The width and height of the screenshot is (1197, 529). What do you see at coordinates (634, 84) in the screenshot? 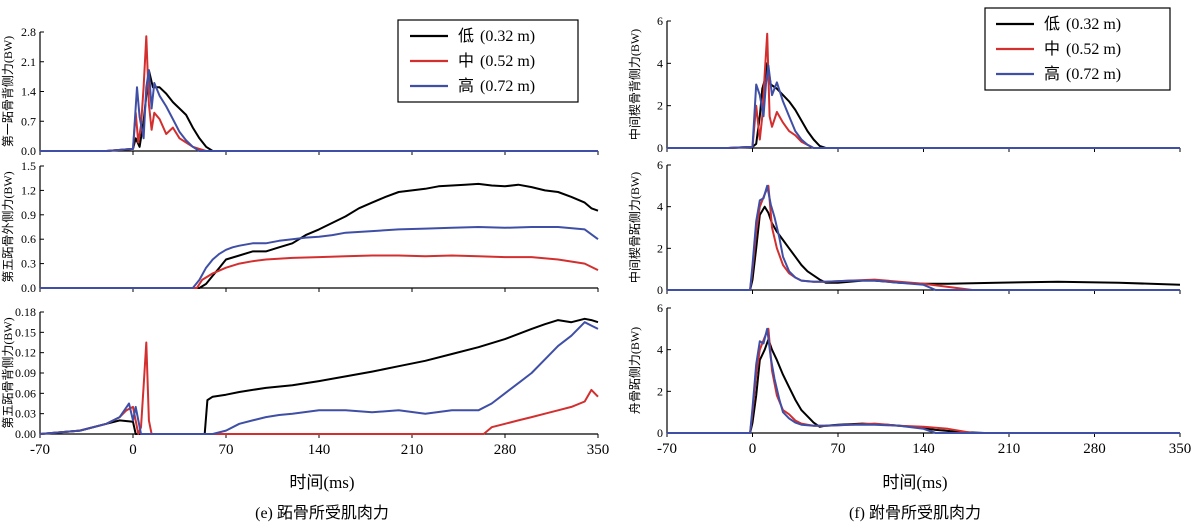
I see `y-axis-label: 中间楔骨背侧力(BW)` at bounding box center [634, 84].